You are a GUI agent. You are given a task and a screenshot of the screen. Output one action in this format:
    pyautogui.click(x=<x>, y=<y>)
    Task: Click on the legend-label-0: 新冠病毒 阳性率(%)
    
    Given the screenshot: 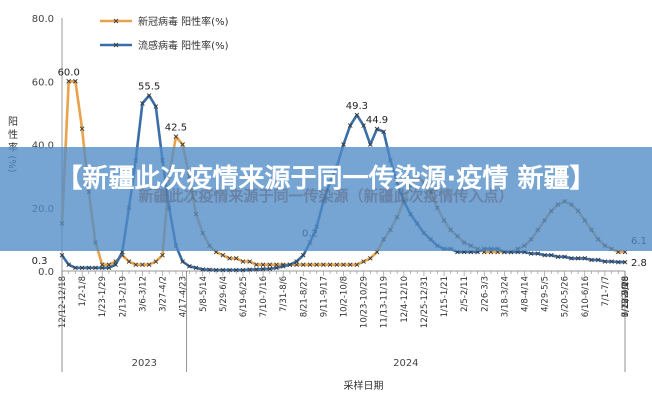 What is the action you would take?
    pyautogui.click(x=183, y=21)
    